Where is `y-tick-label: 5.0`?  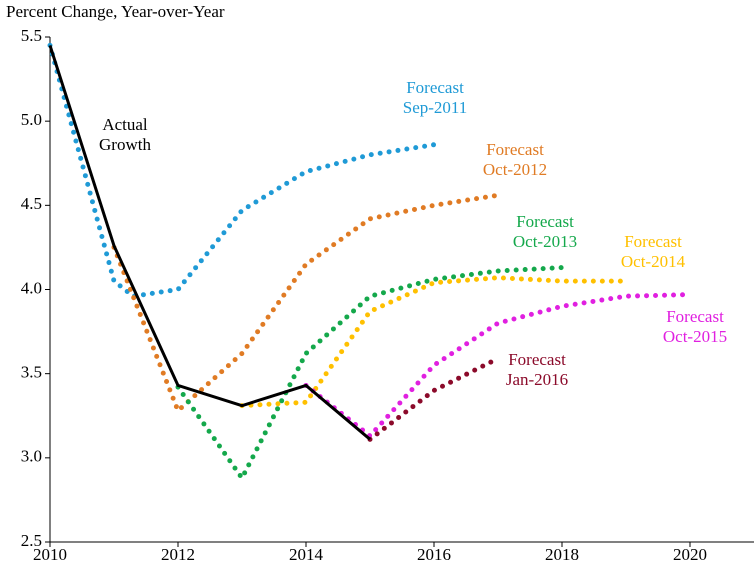
y-tick-label: 5.0 is located at coordinates (31, 119).